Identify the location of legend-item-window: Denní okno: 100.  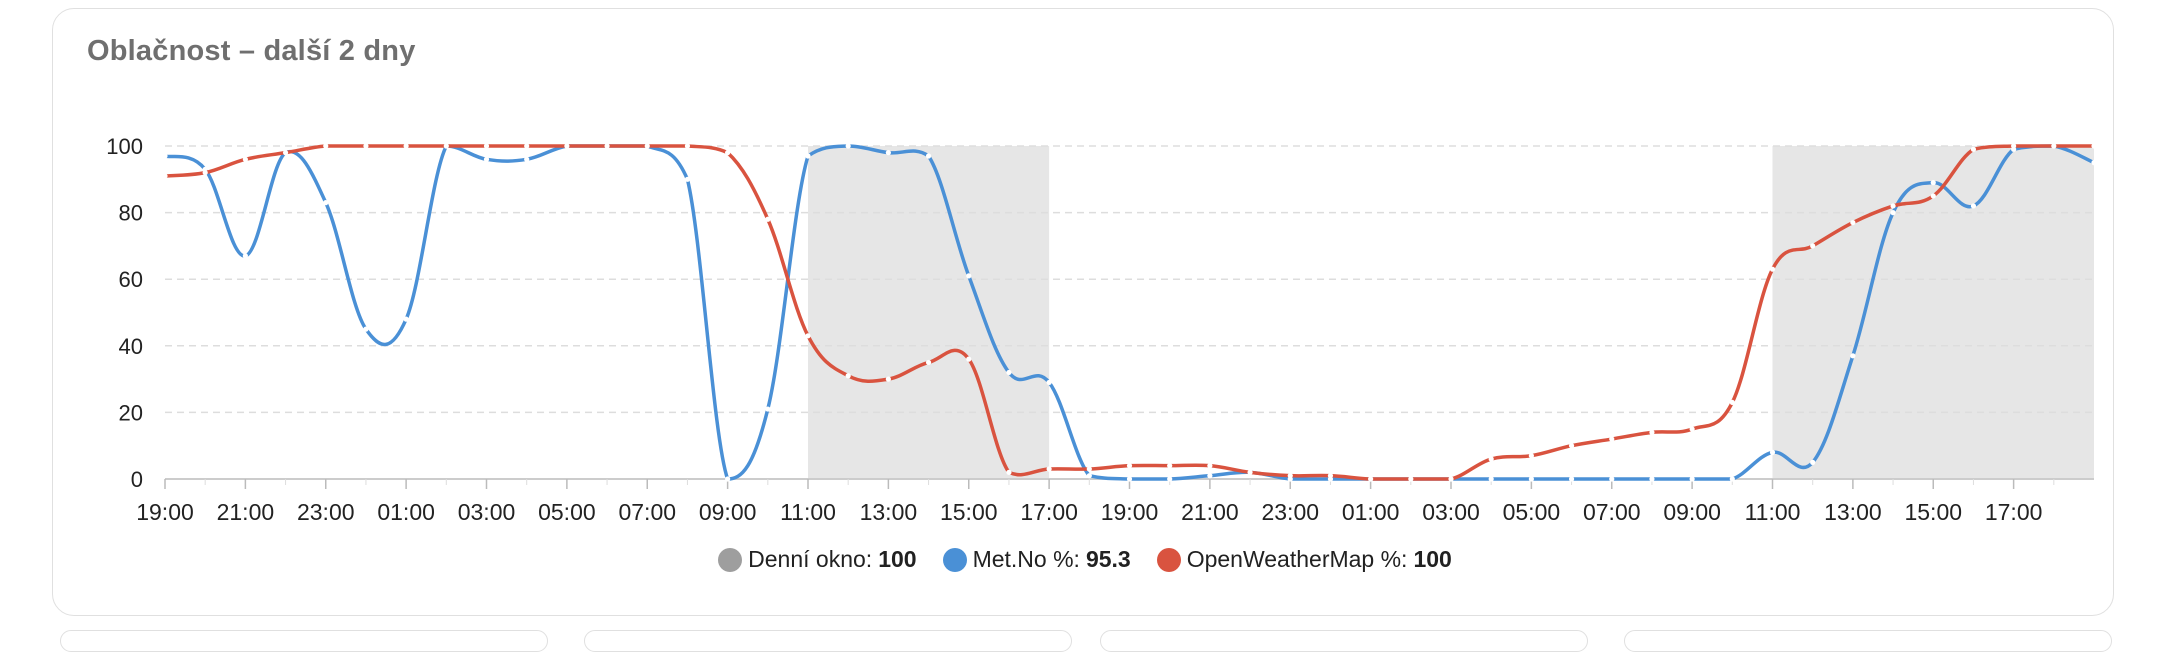
(817, 559).